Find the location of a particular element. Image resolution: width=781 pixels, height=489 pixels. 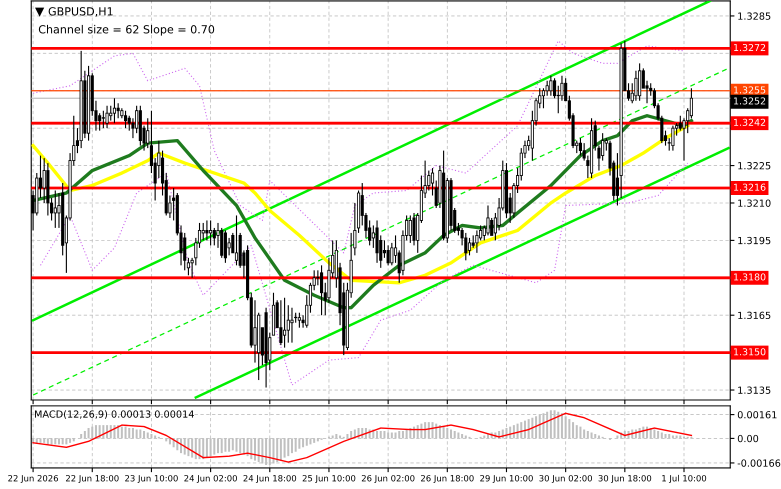

y-tick-label: 1.3285 is located at coordinates (754, 16).